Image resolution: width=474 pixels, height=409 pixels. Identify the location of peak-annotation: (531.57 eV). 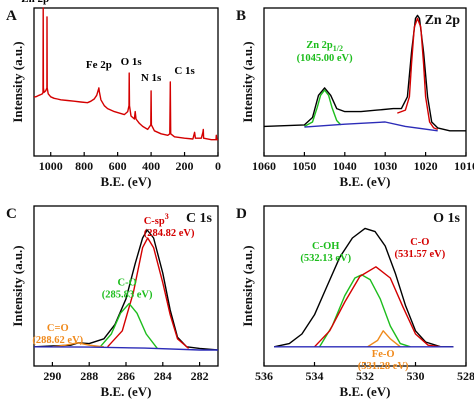
(419, 254).